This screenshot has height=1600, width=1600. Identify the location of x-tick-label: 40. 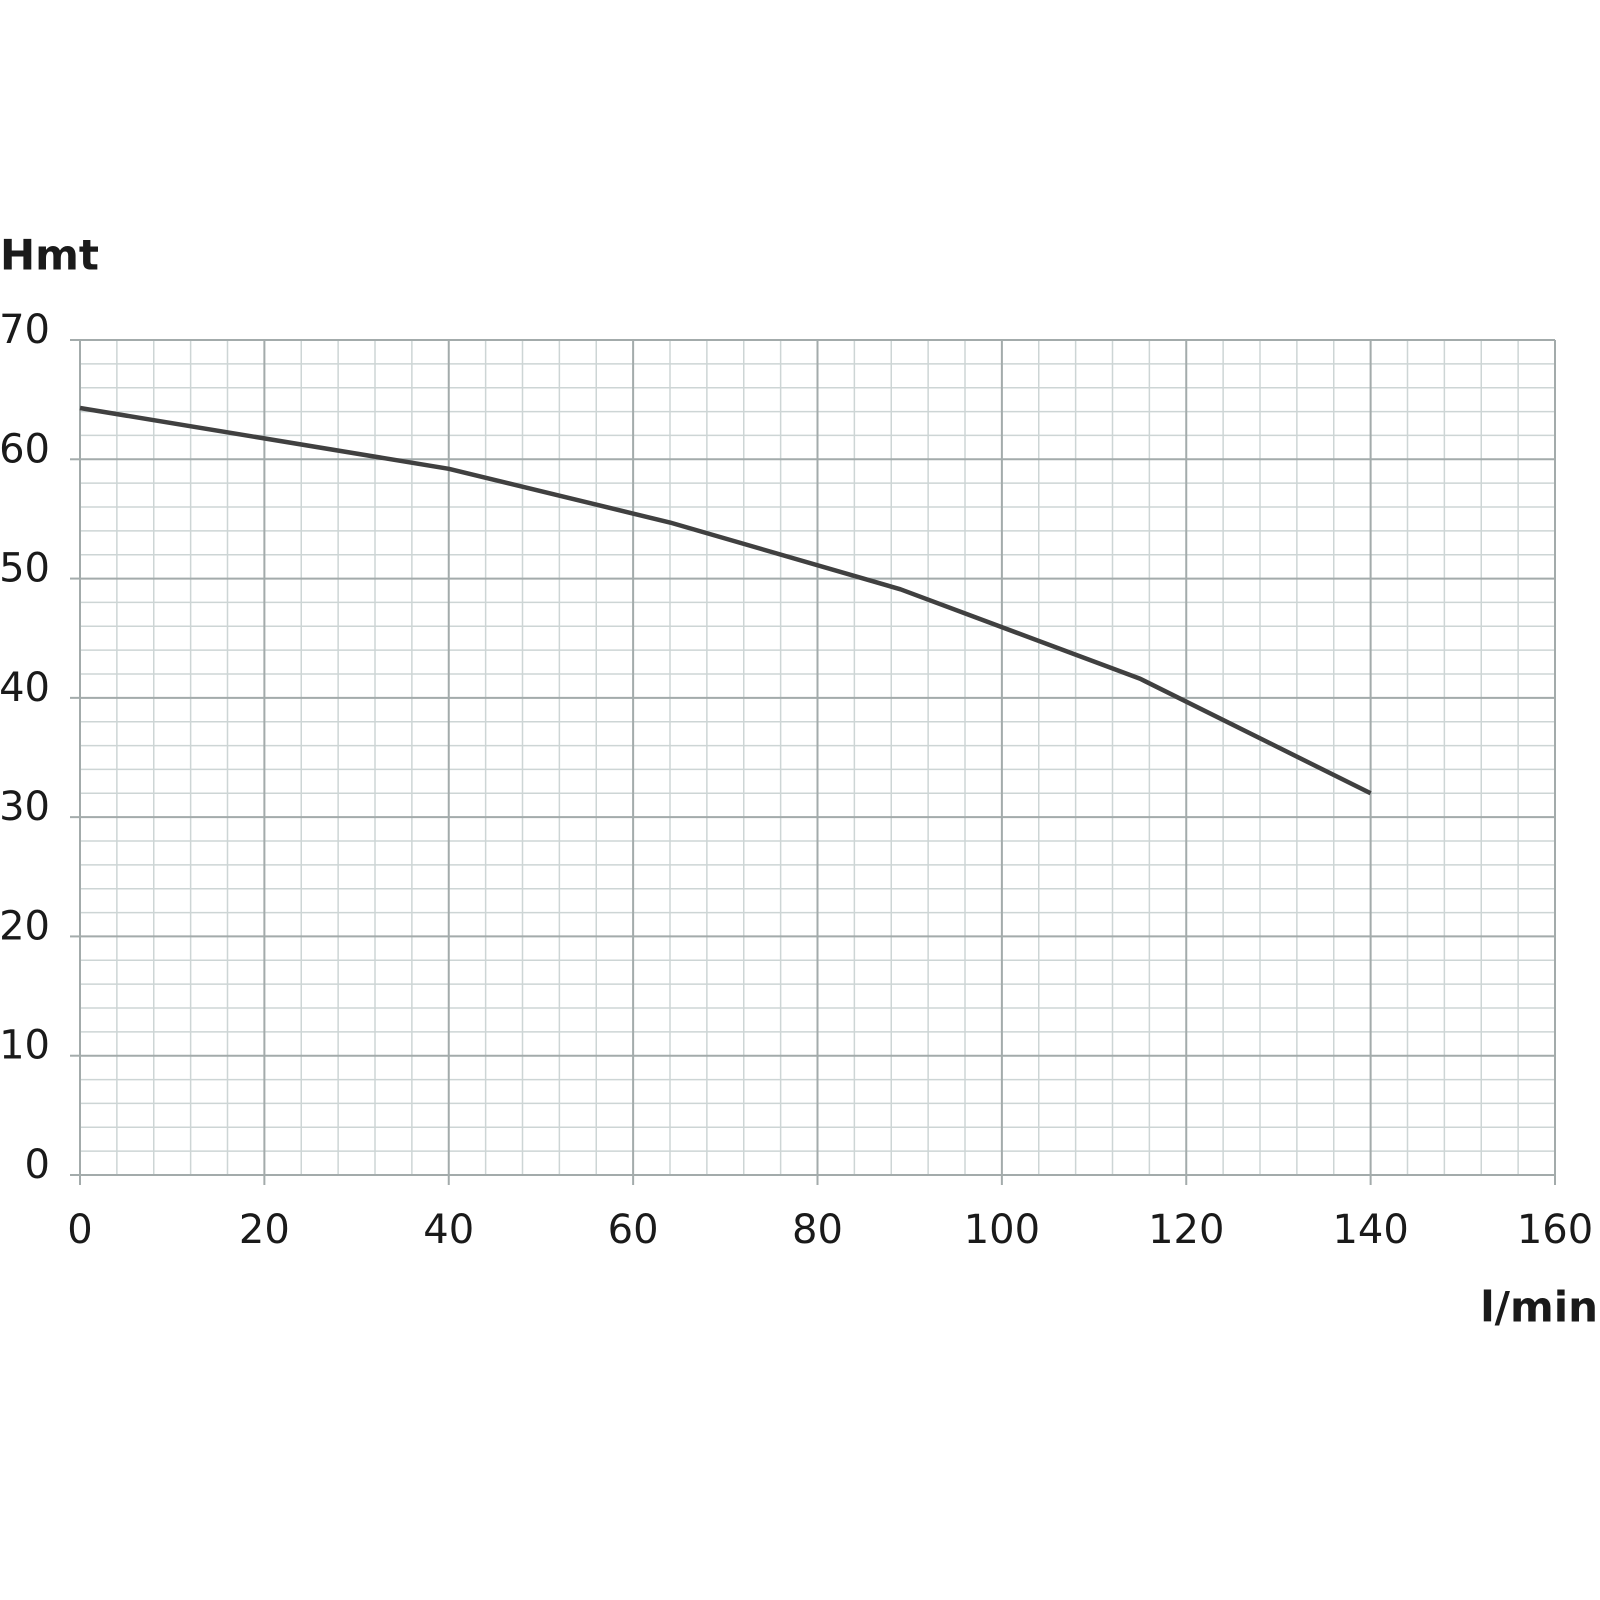
(448, 1230).